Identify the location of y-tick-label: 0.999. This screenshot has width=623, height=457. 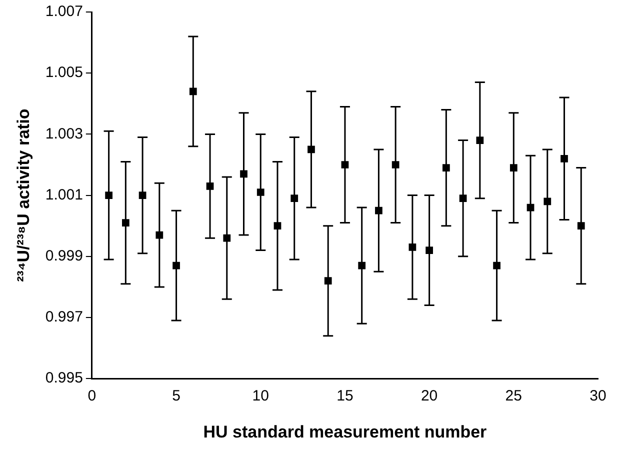
(64, 256).